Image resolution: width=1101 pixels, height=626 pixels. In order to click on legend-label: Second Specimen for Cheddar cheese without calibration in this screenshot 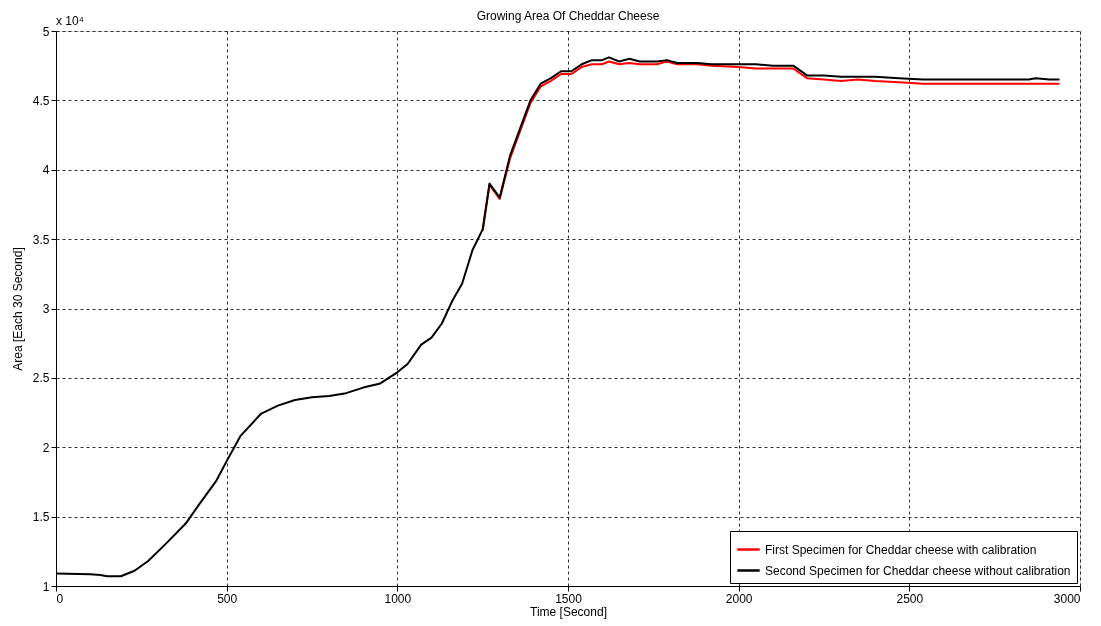, I will do `click(918, 570)`.